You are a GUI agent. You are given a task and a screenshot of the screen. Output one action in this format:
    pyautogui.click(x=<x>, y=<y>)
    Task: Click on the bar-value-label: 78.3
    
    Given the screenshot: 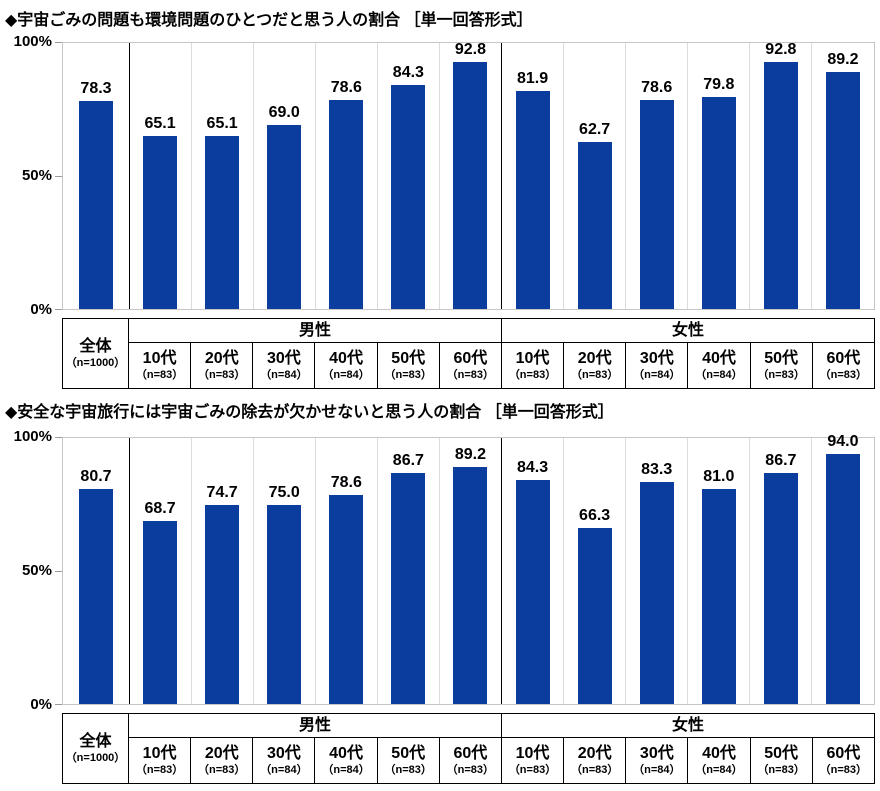 What is the action you would take?
    pyautogui.click(x=96, y=88)
    